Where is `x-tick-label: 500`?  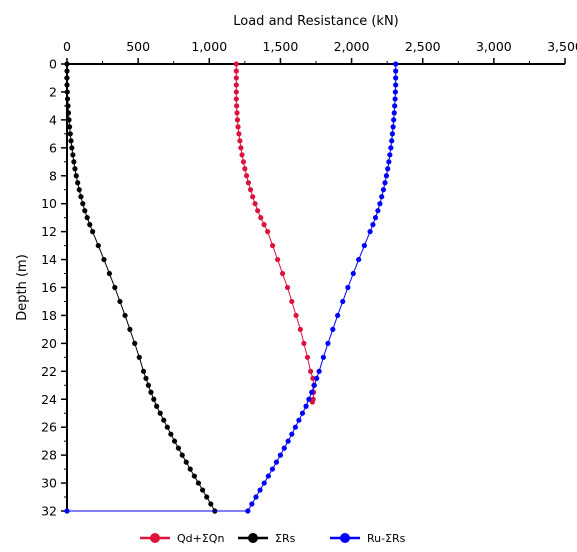
x-tick-label: 500 is located at coordinates (138, 46).